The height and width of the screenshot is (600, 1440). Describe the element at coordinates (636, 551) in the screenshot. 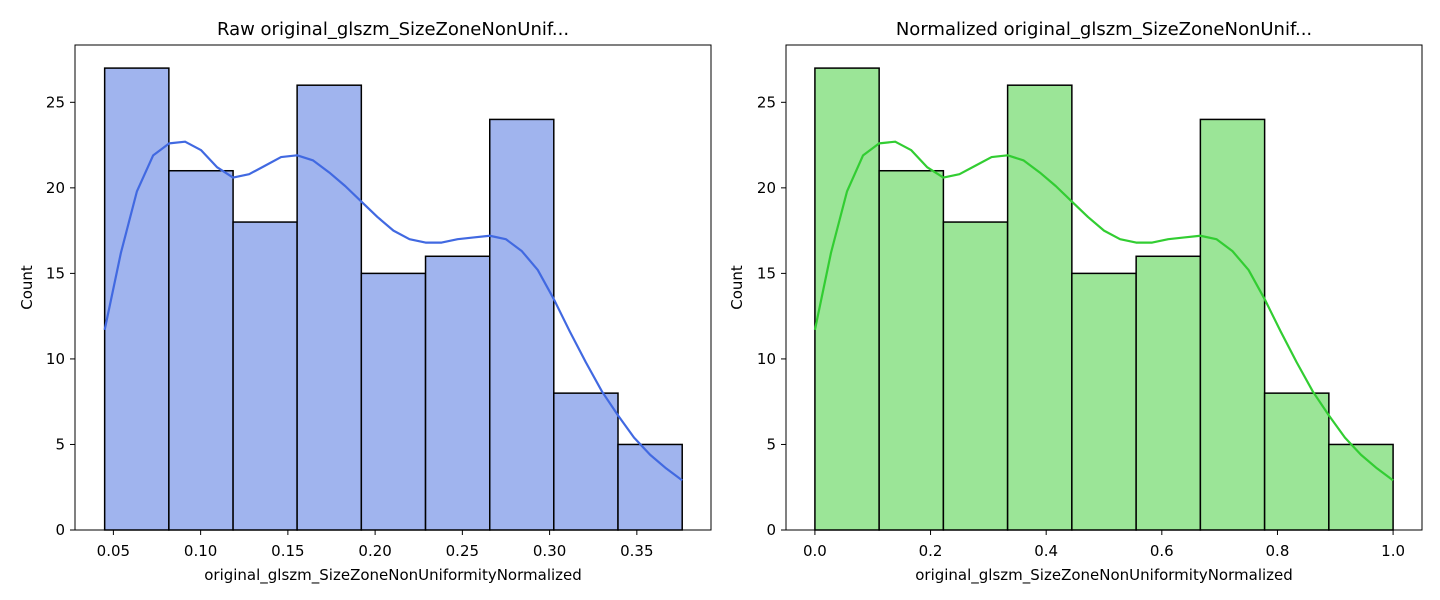

I see `raw-x-tick-label: 0.35` at that location.